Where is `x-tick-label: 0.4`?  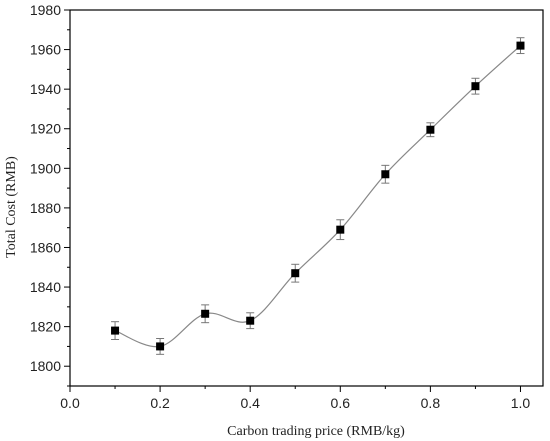
x-tick-label: 0.4 is located at coordinates (250, 403).